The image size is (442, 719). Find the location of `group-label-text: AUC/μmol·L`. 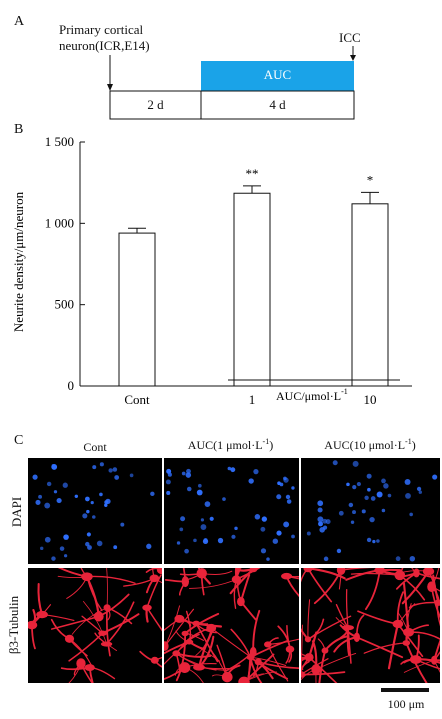

group-label-text: AUC/μmol·L is located at coordinates (308, 396).